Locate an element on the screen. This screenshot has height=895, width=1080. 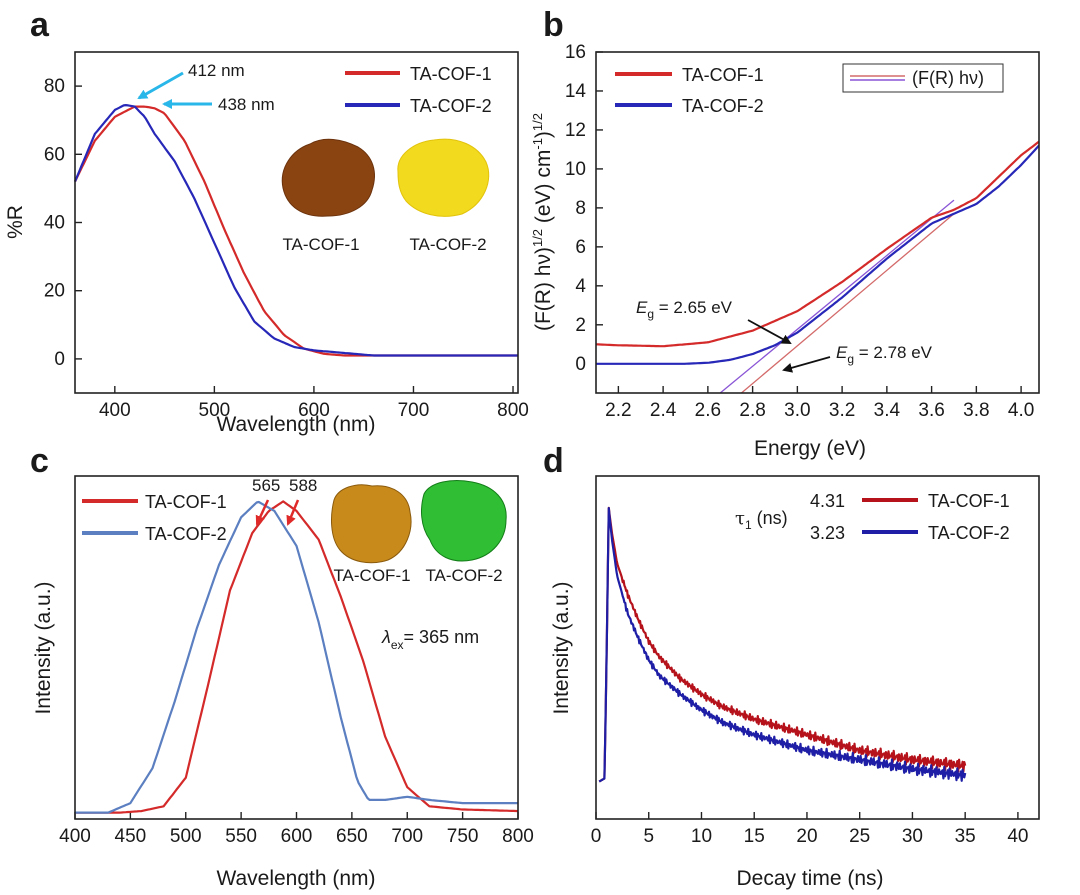
panel-d-xlabel: Decay time (ns) is located at coordinates (809, 878).